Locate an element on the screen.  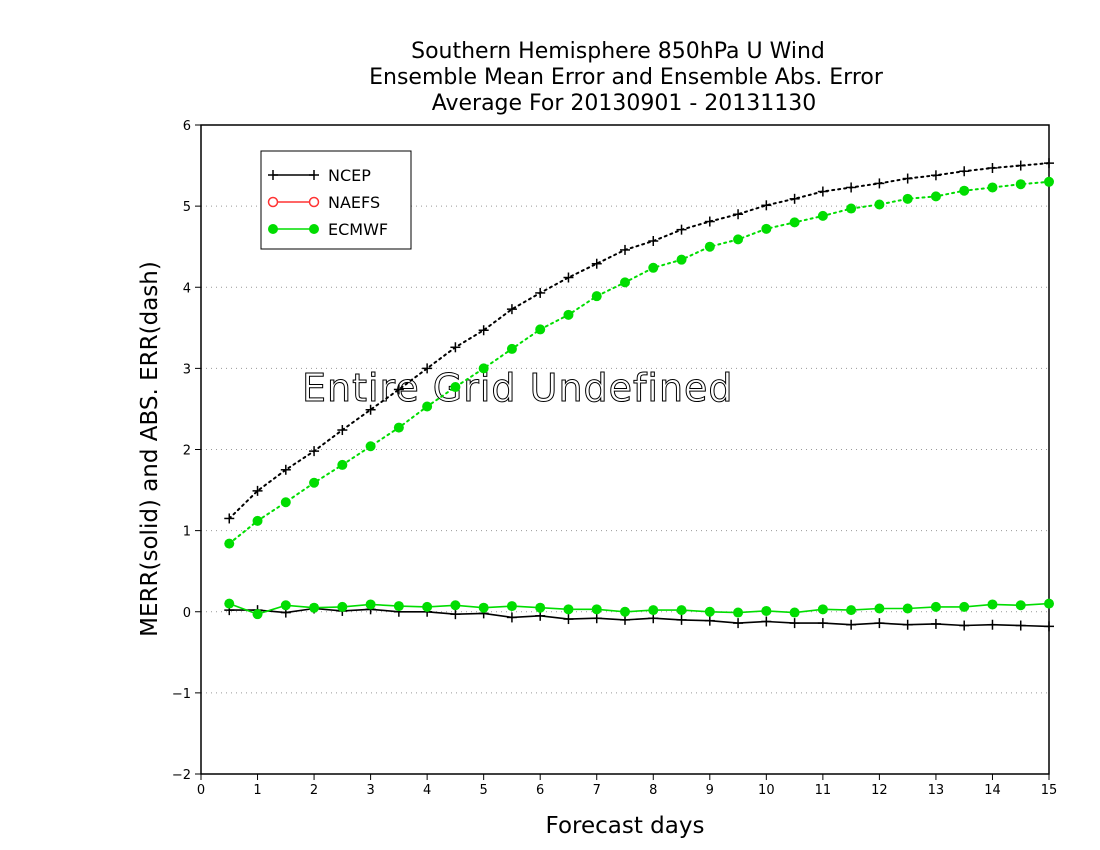
y-tick-label: 2 is located at coordinates (187, 451).